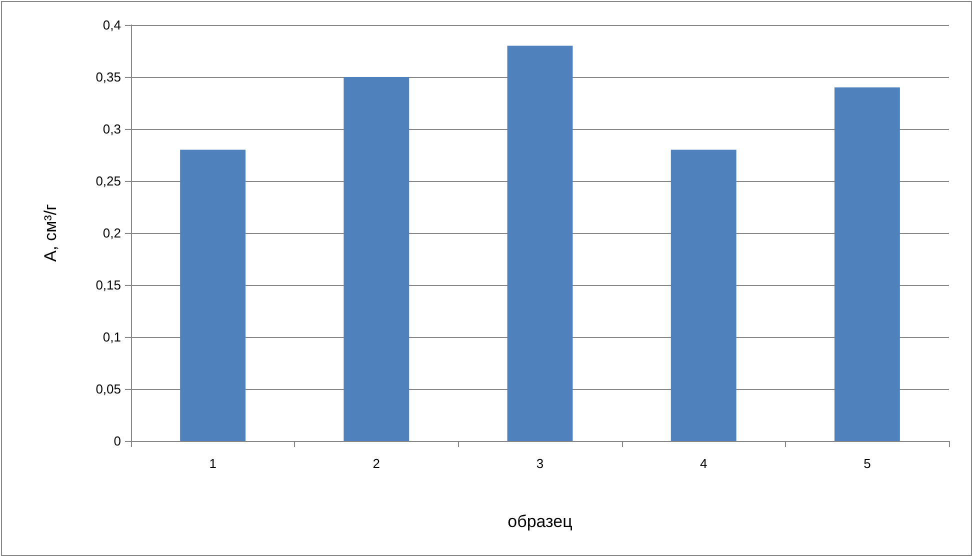 The image size is (975, 559). What do you see at coordinates (212, 463) in the screenshot?
I see `x-tick-label: 1` at bounding box center [212, 463].